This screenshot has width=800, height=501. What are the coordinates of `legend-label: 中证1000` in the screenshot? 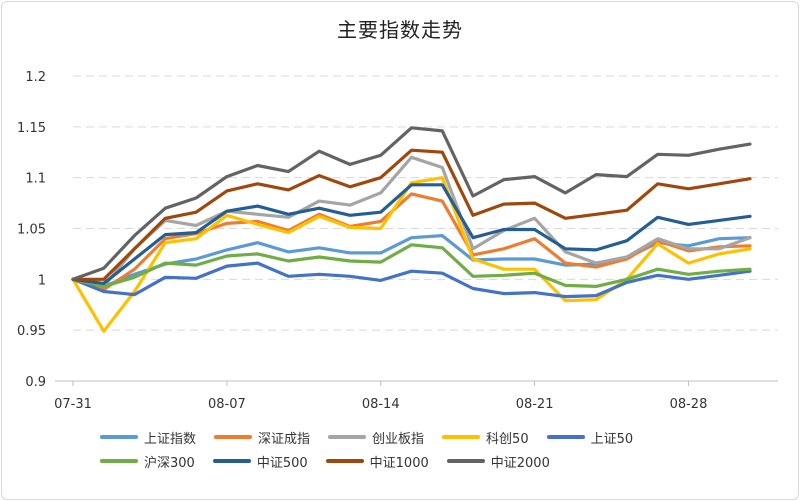 It's located at (399, 463).